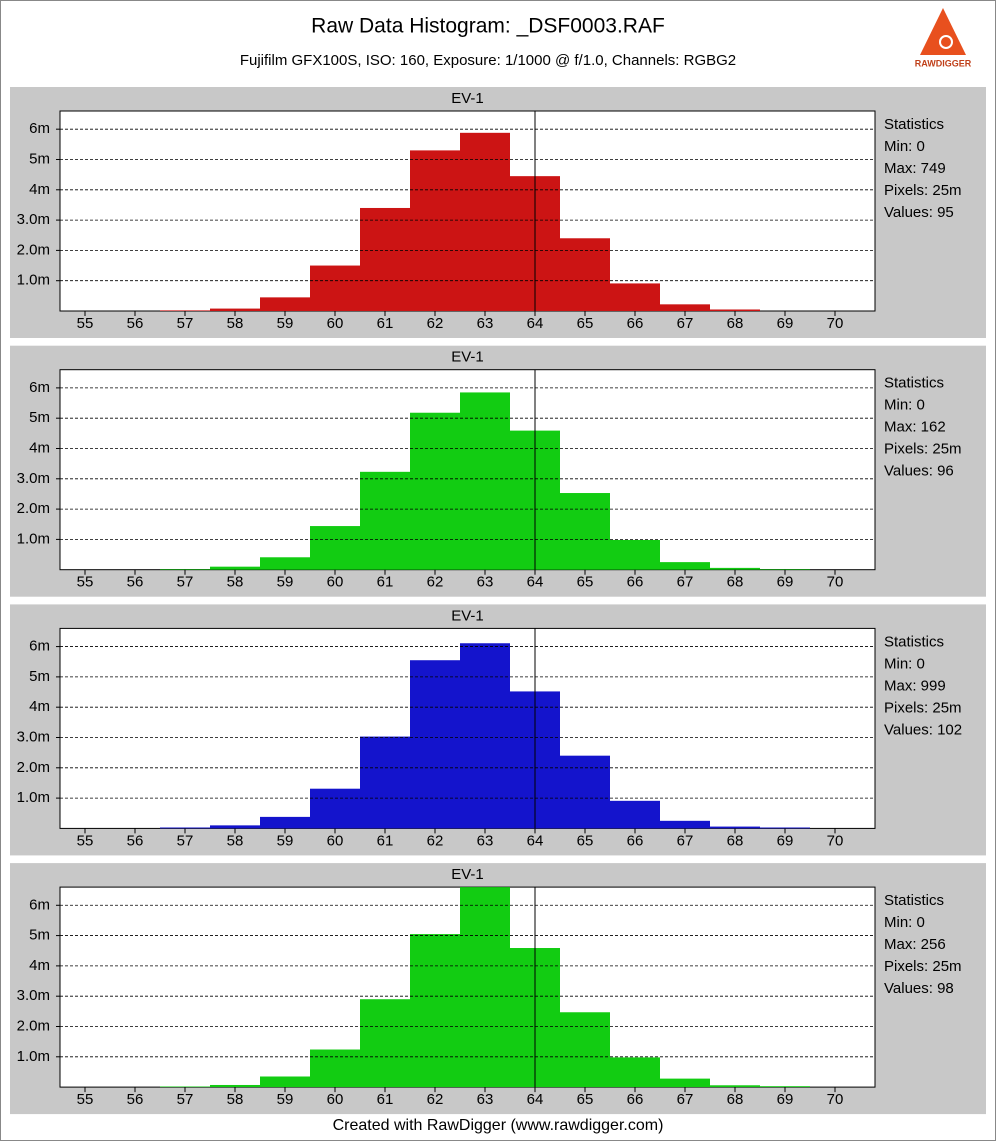 The height and width of the screenshot is (1141, 996). Describe the element at coordinates (385, 582) in the screenshot. I see `x-tick-label: 61` at that location.